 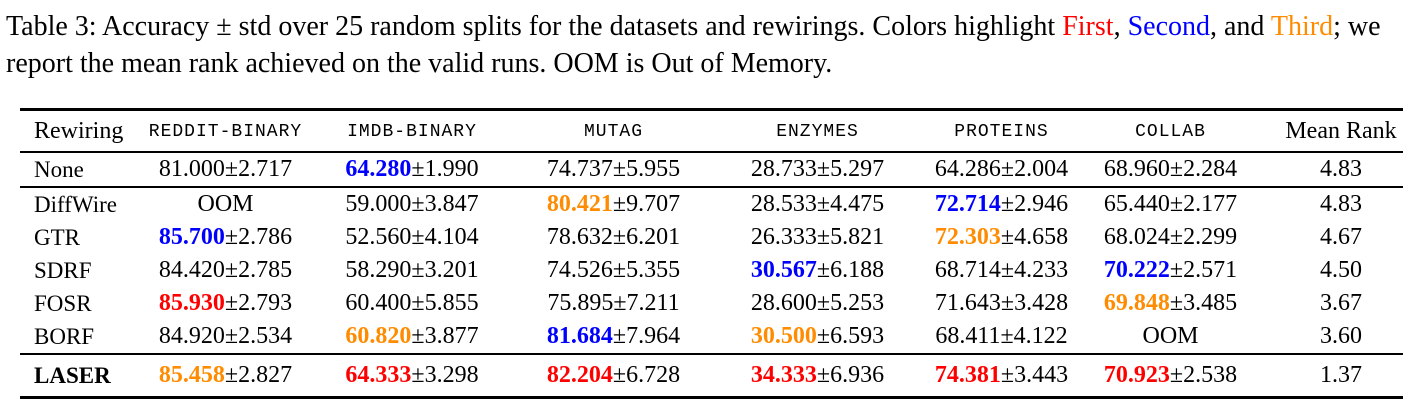 What do you see at coordinates (1001, 131) in the screenshot?
I see `column-header: PROTEINS` at bounding box center [1001, 131].